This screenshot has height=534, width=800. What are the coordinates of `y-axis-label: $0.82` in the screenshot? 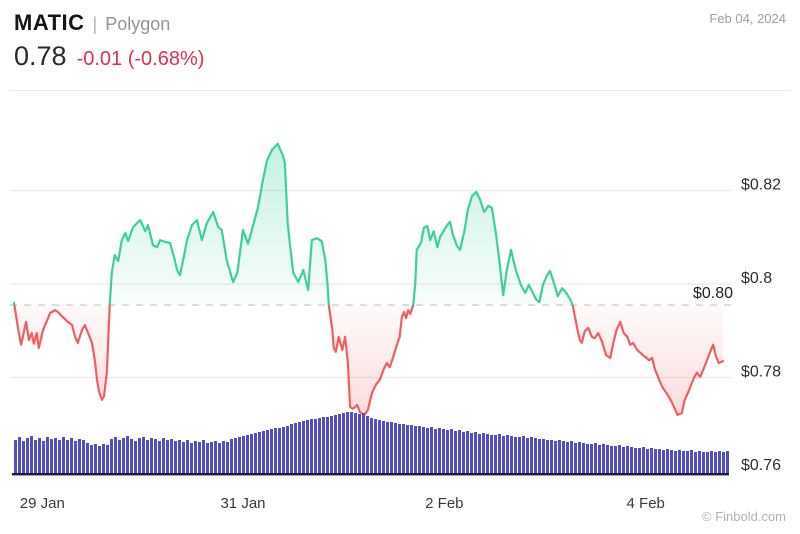 It's located at (761, 185).